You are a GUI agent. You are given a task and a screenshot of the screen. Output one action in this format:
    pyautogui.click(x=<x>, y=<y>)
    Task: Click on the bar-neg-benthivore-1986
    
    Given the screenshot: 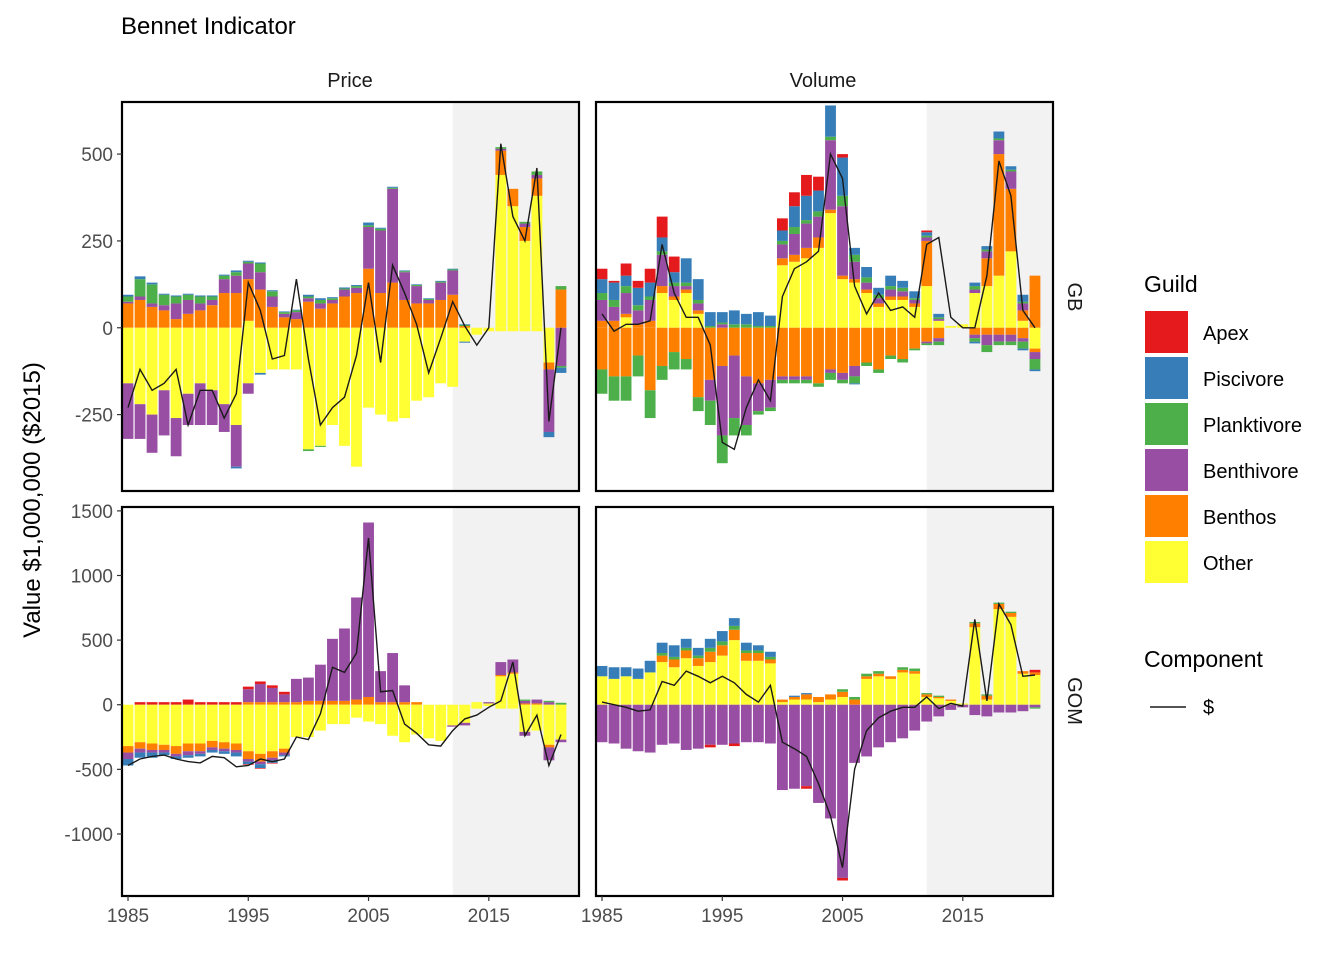 What is the action you would take?
    pyautogui.click(x=140, y=750)
    